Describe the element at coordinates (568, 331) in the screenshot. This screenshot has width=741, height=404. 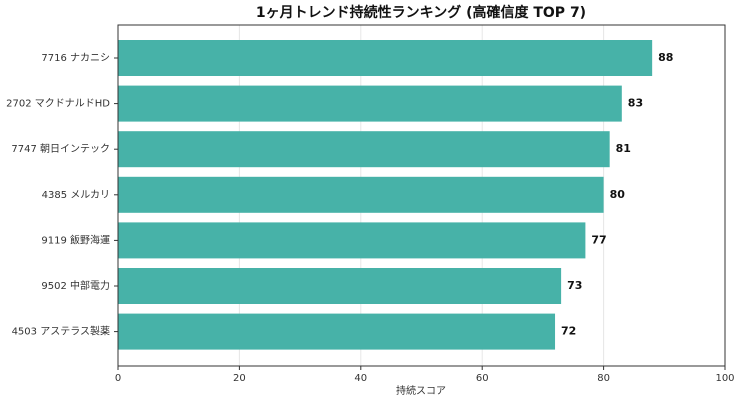
I see `value-label: 72` at that location.